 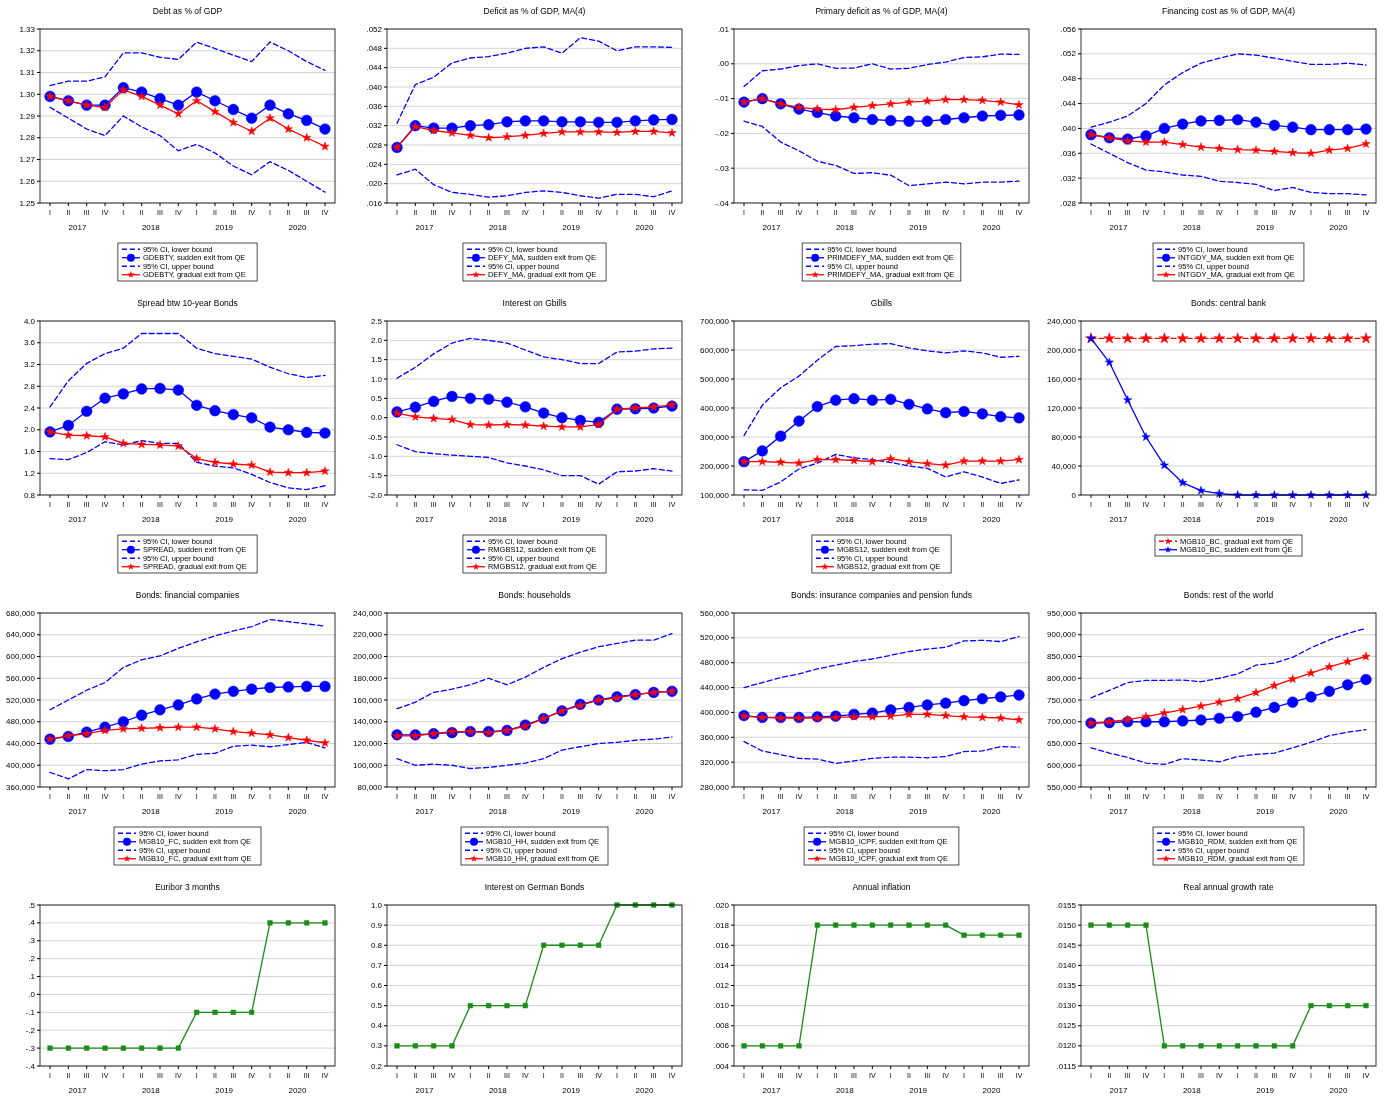 I want to click on y-tick-label: 80,000, so click(x=370, y=787).